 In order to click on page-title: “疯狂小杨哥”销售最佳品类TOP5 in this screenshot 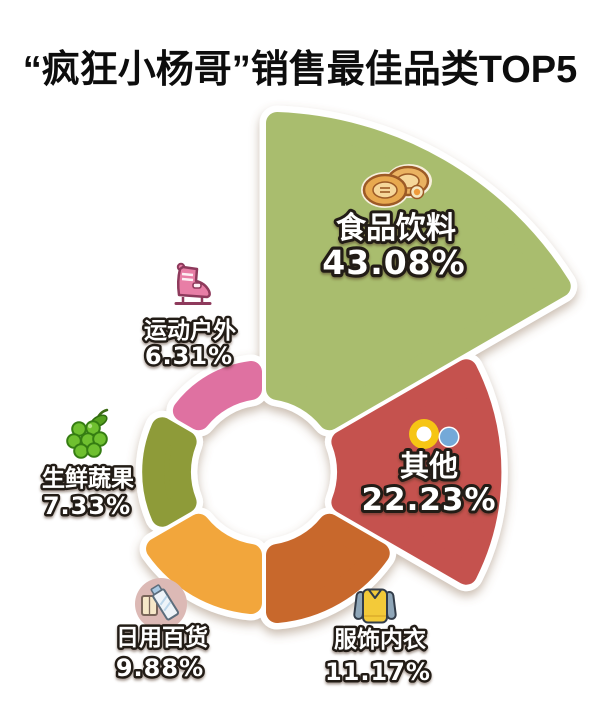, I will do `click(300, 70)`.